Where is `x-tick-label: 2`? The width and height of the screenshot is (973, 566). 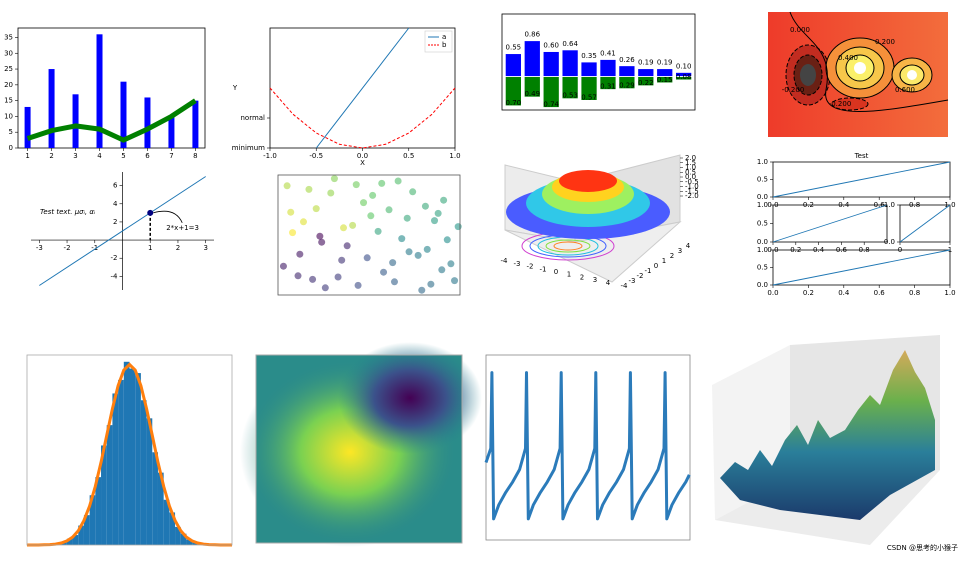 x-tick-label: 2 is located at coordinates (51, 156).